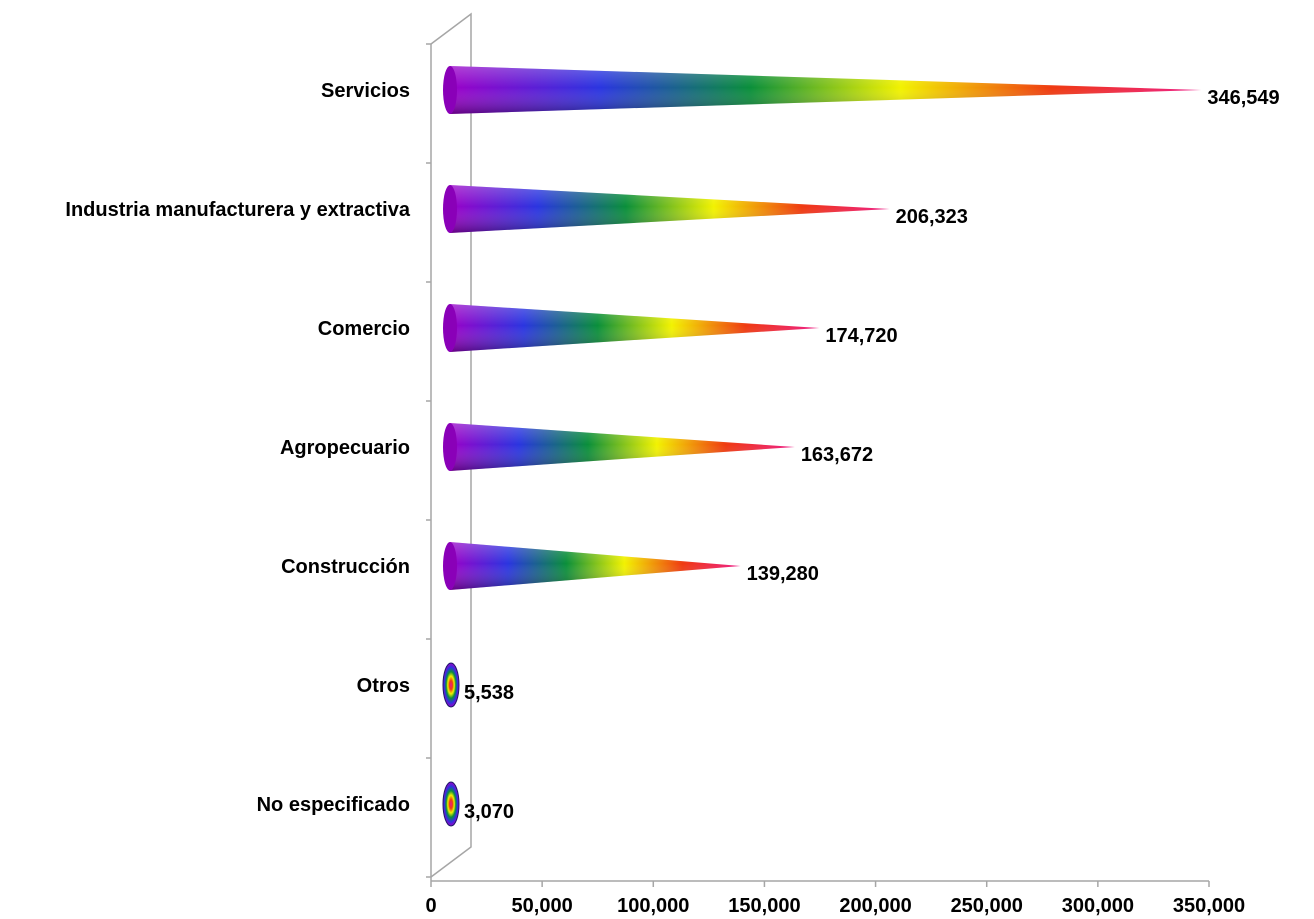 This screenshot has width=1314, height=919. What do you see at coordinates (861, 336) in the screenshot?
I see `value-label: 174,720` at bounding box center [861, 336].